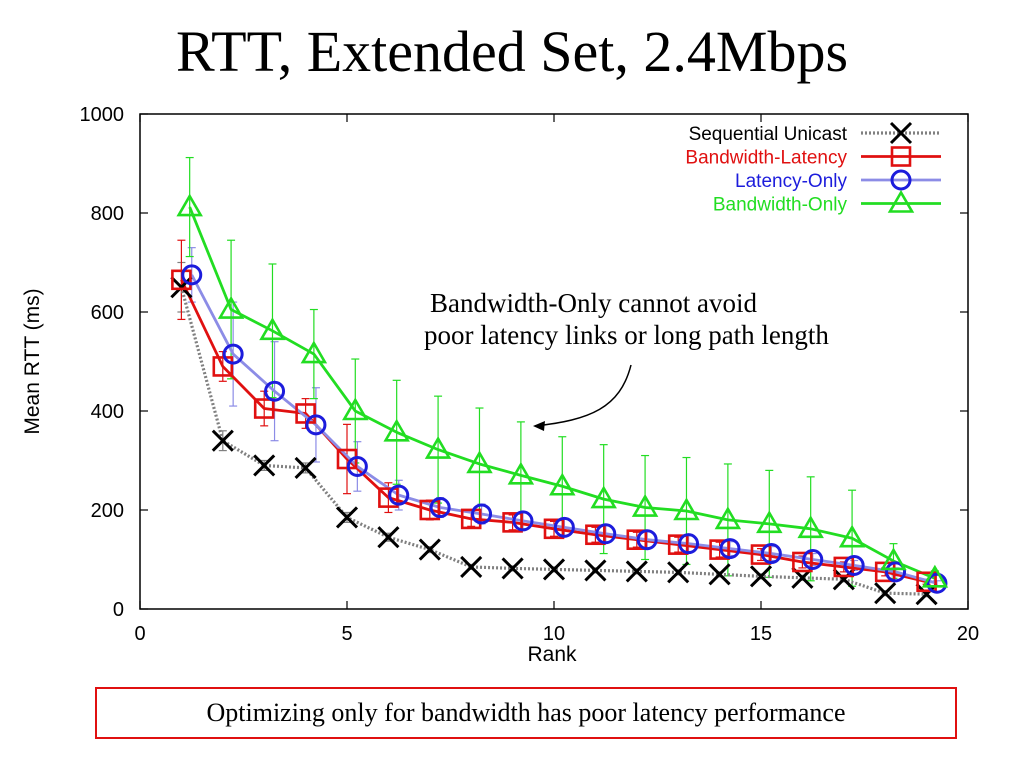 This screenshot has height=768, width=1024. What do you see at coordinates (107, 412) in the screenshot?
I see `y-tick-label: 400` at bounding box center [107, 412].